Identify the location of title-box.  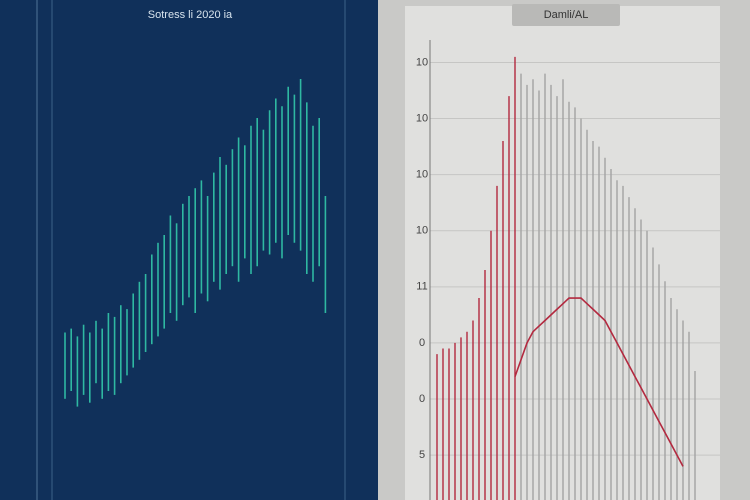
(566, 15).